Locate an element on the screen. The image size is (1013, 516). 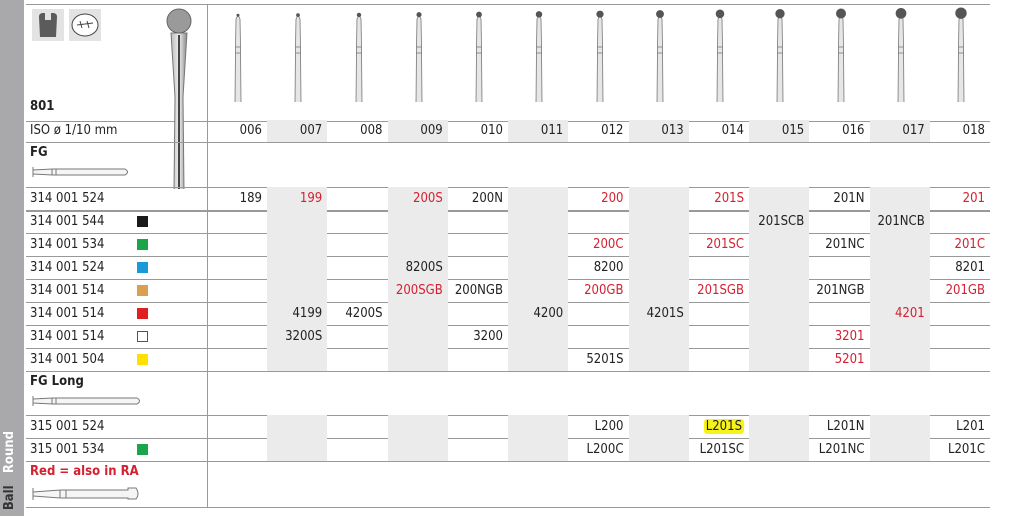
order-code-text: L201C is located at coordinates (966, 449).